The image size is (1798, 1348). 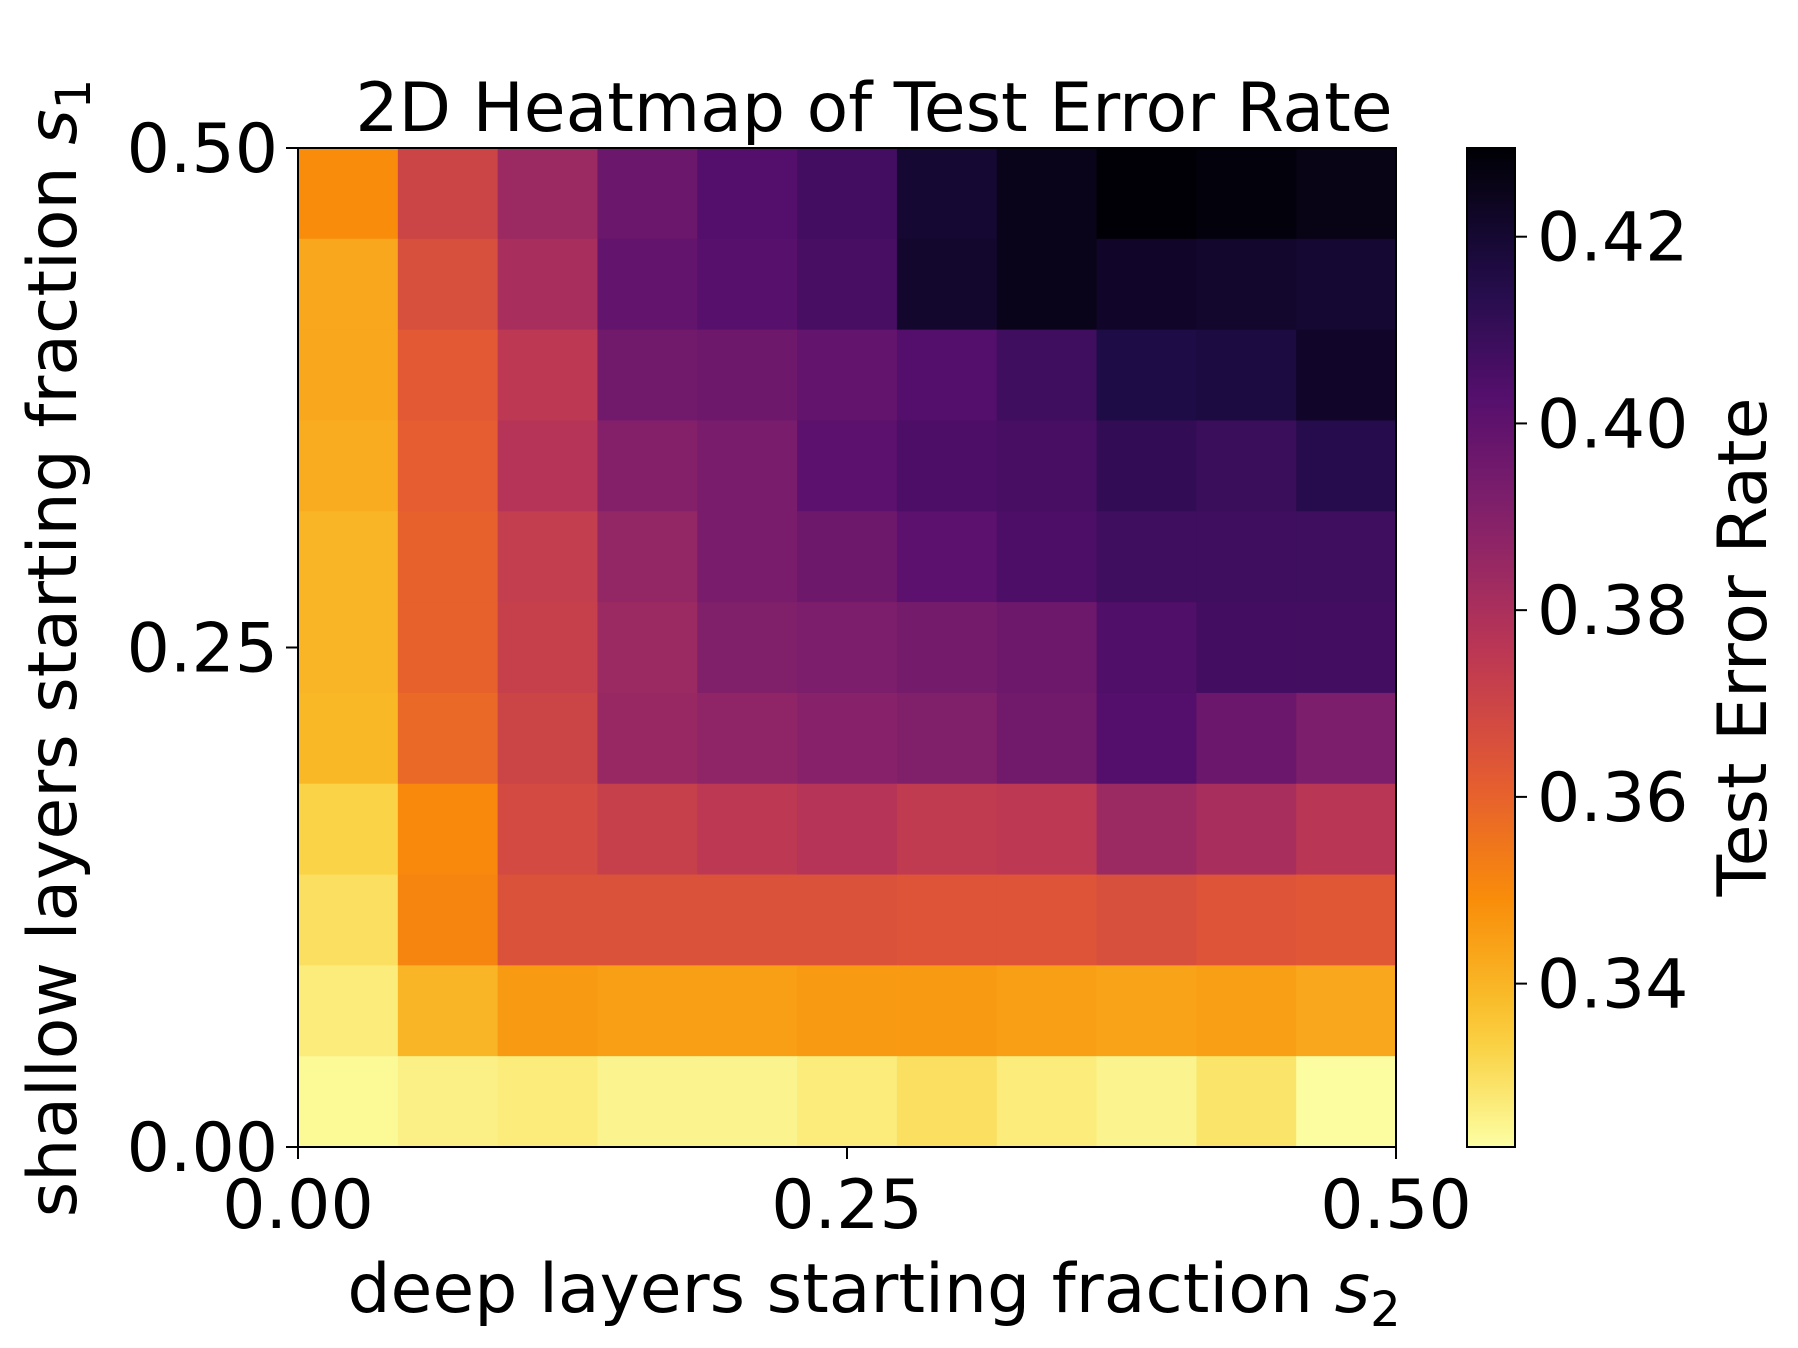 I want to click on colorbar-tick-label: 0.40, so click(x=1612, y=424).